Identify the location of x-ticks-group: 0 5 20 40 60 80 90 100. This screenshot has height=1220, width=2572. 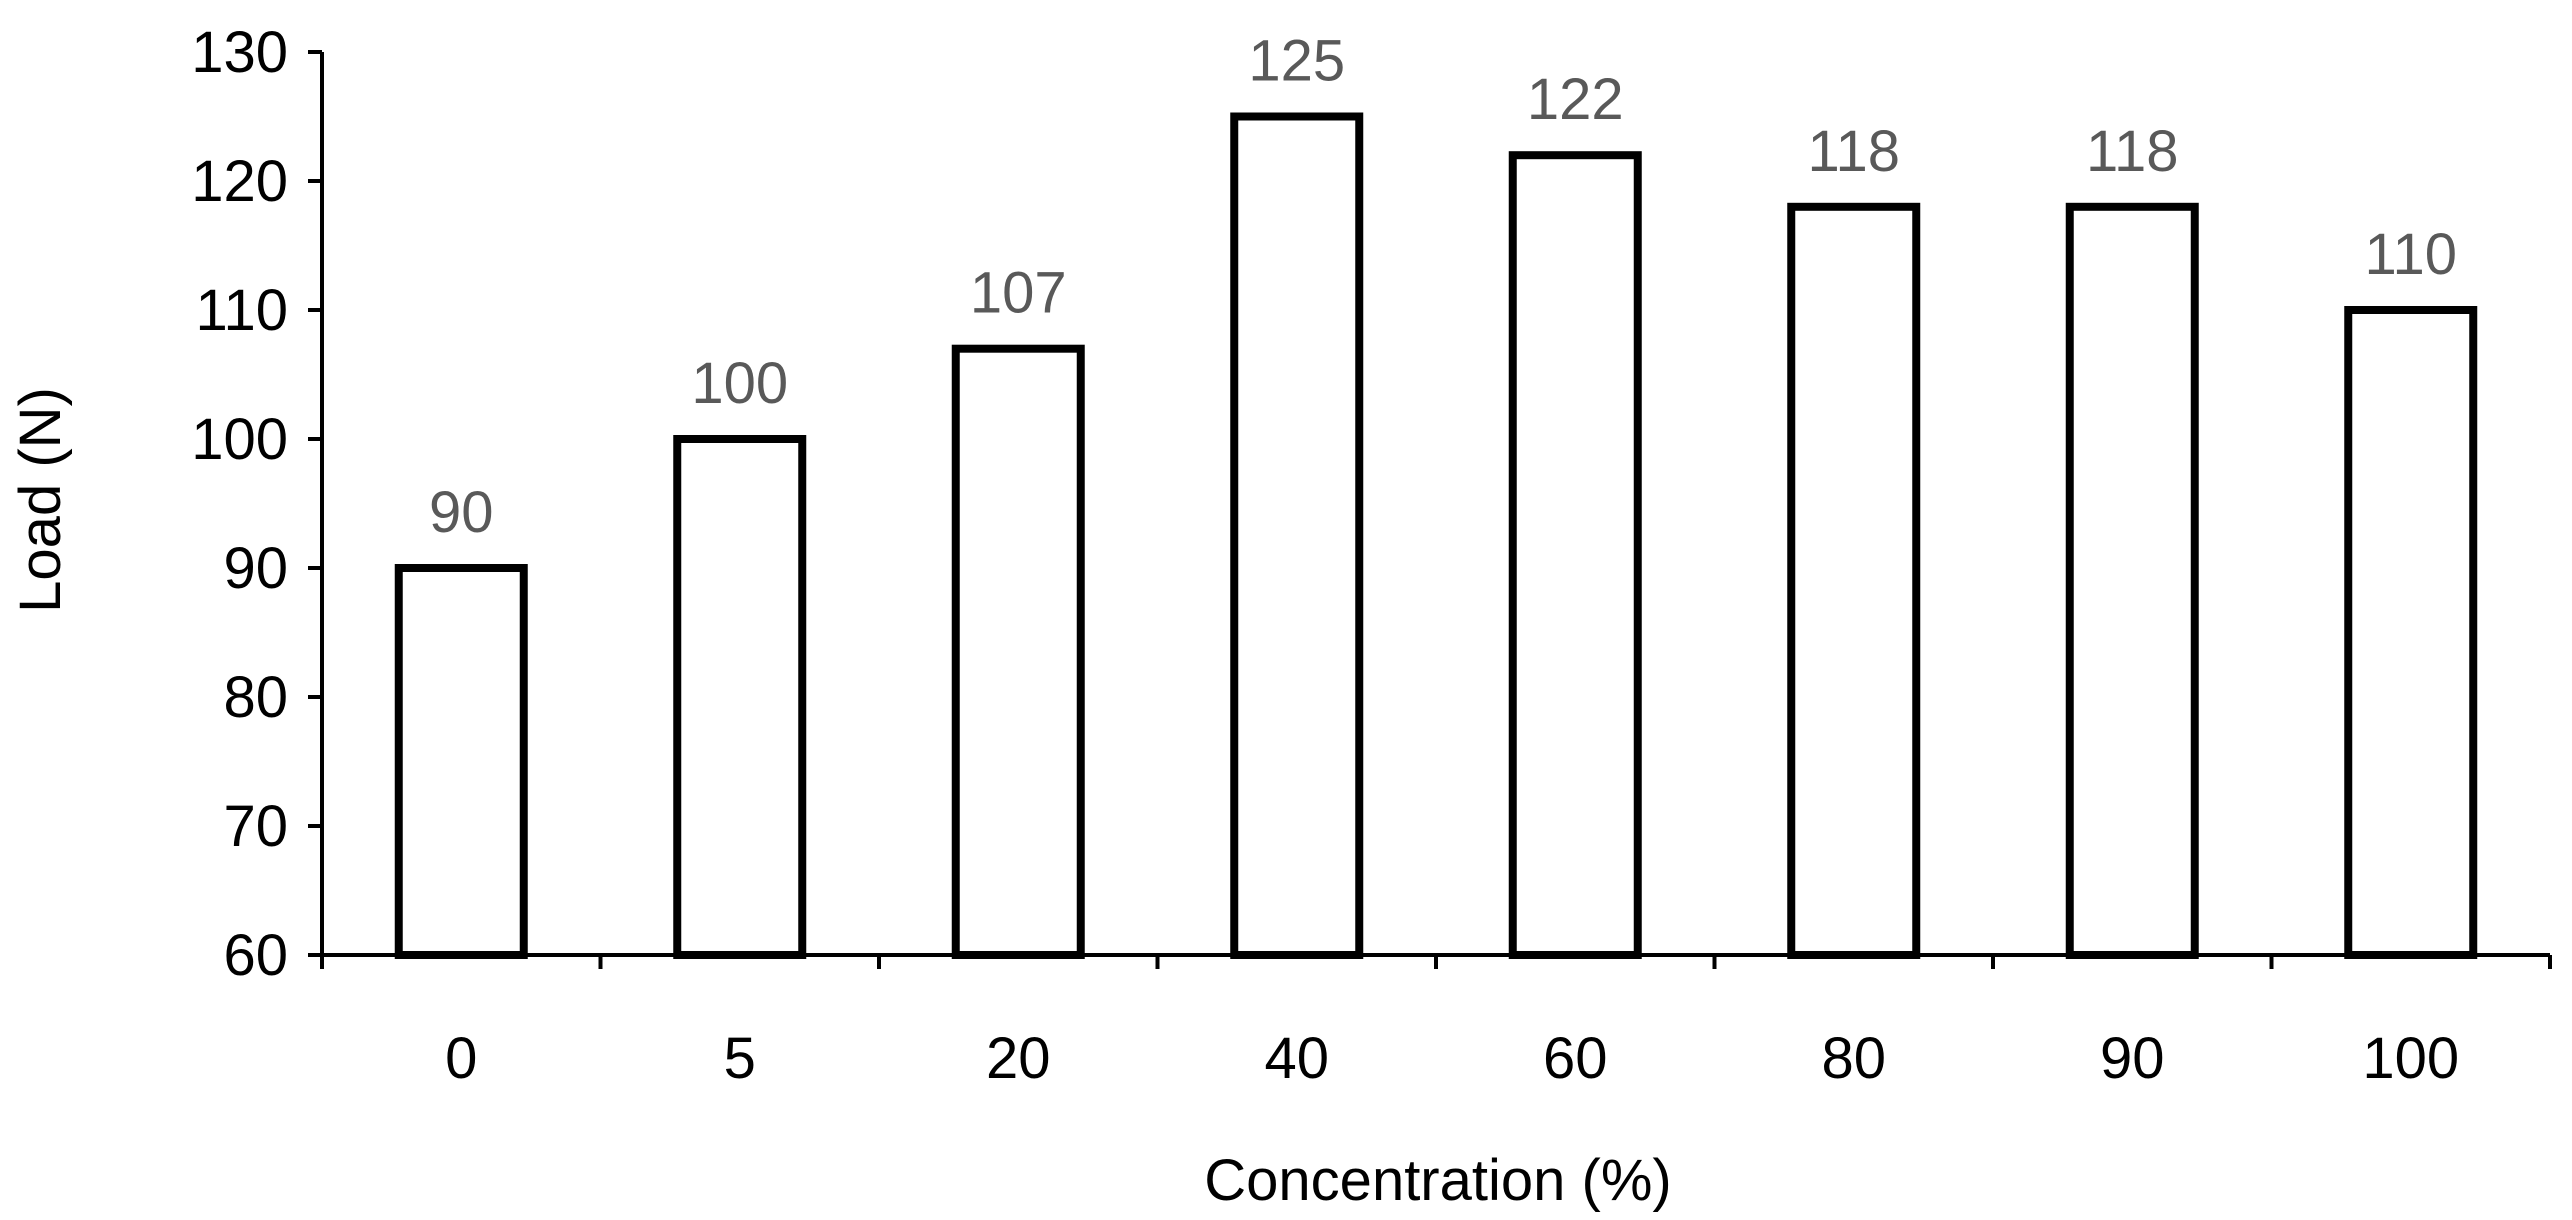
(1436, 1023).